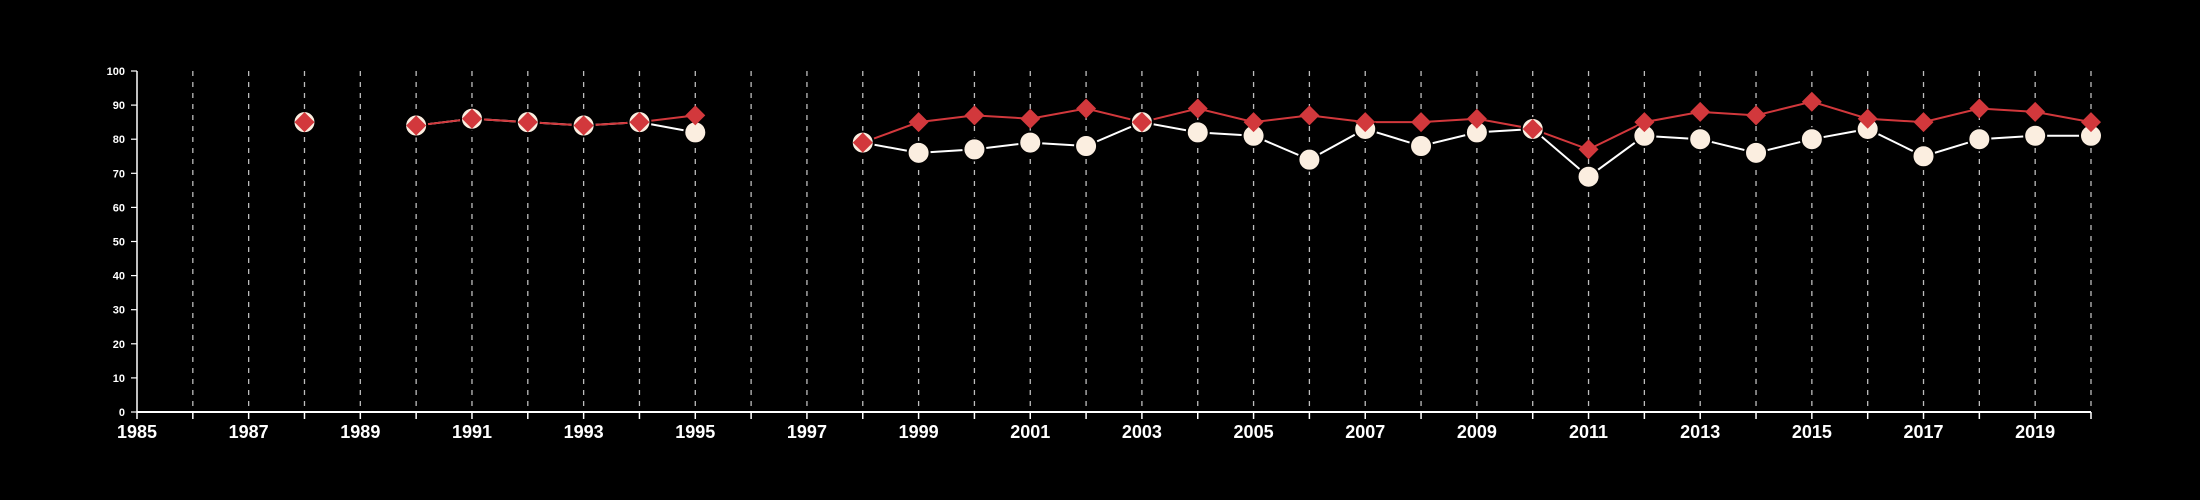 Image resolution: width=2200 pixels, height=500 pixels. What do you see at coordinates (119, 345) in the screenshot?
I see `y-tick-label: 20` at bounding box center [119, 345].